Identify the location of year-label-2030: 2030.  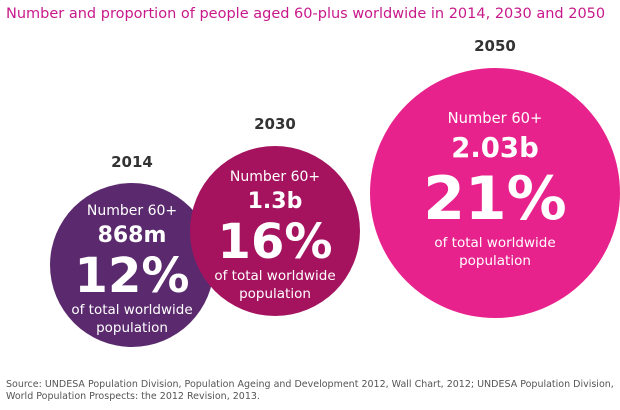
(275, 124).